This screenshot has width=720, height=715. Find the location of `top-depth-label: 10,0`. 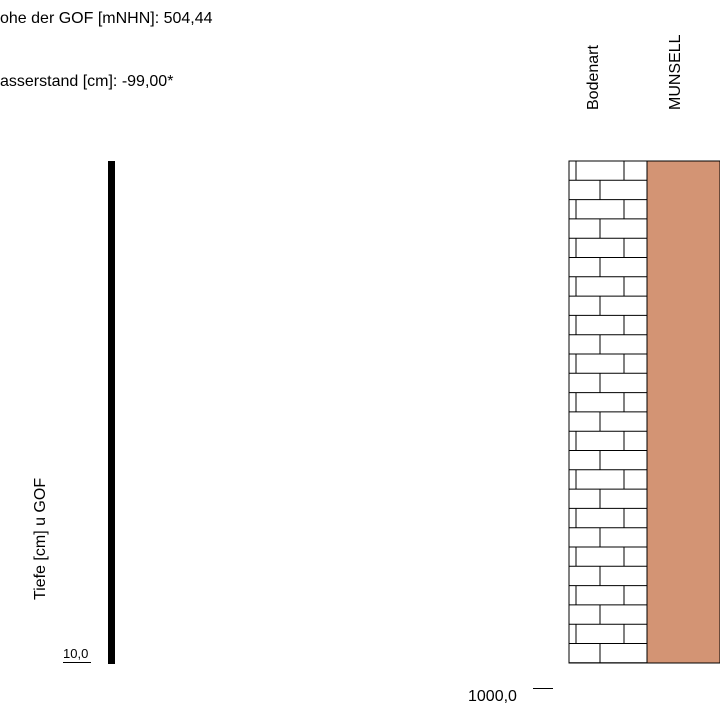

top-depth-label: 10,0 is located at coordinates (77, 654).